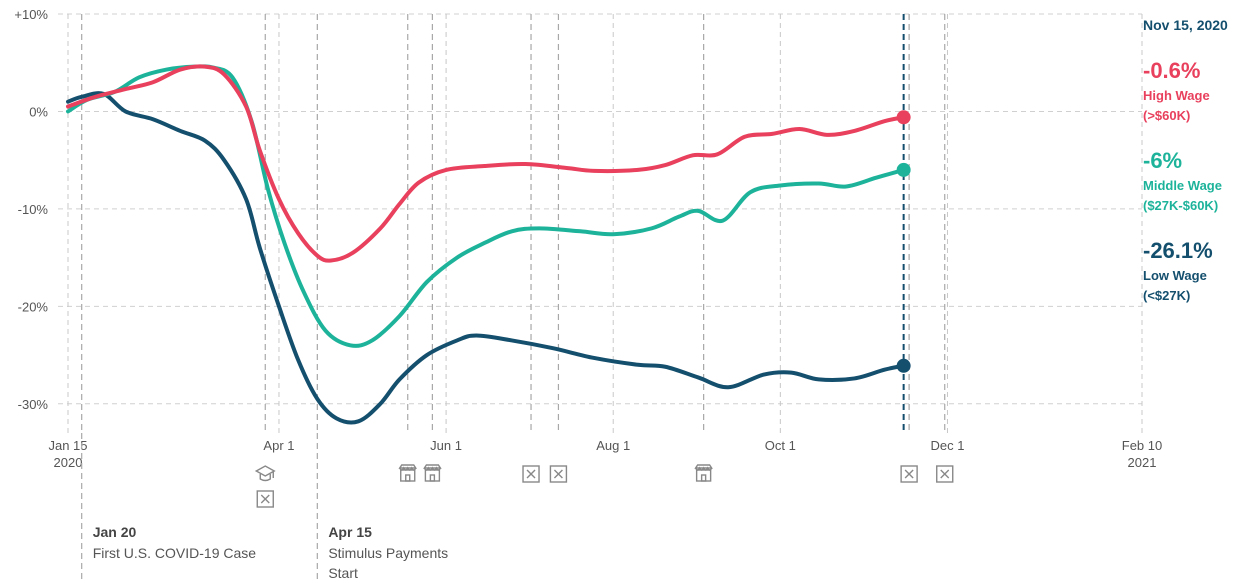  What do you see at coordinates (613, 445) in the screenshot?
I see `x-tick-label: Aug 1` at bounding box center [613, 445].